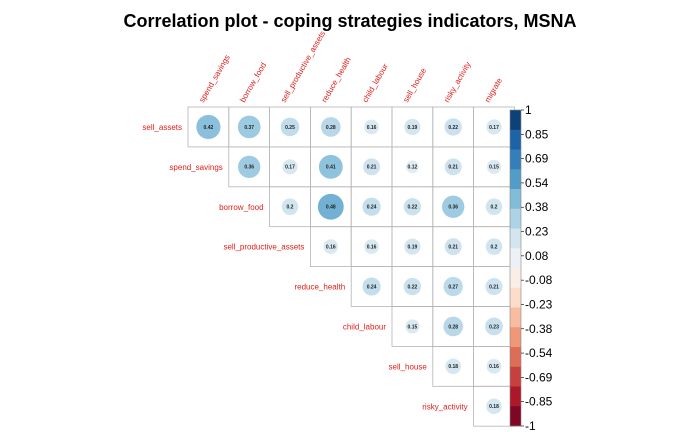 The width and height of the screenshot is (700, 432). Describe the element at coordinates (195, 167) in the screenshot. I see `row-label: spend_savings` at that location.